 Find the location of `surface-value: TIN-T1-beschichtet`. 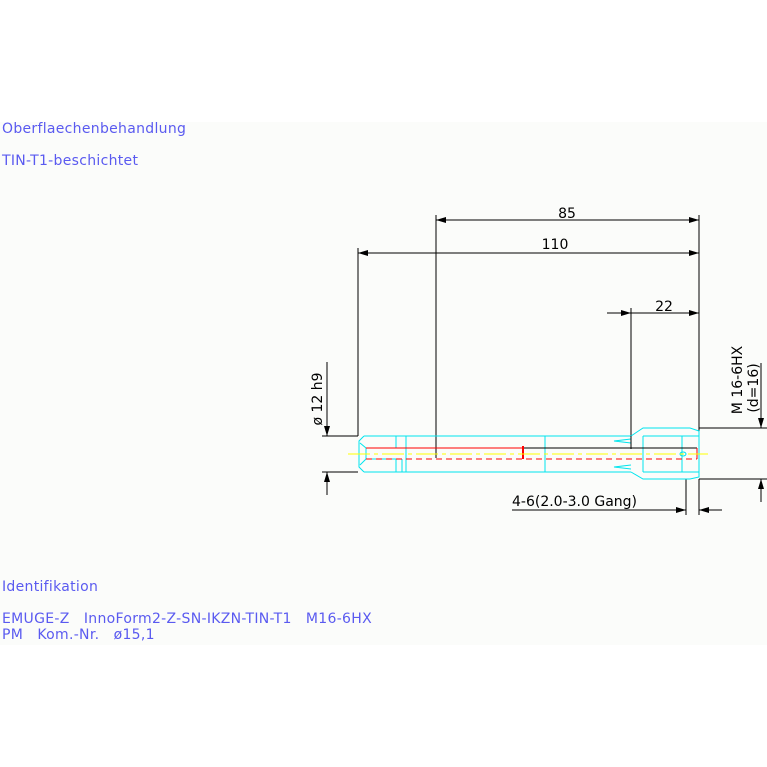

surface-value: TIN-T1-beschichtet is located at coordinates (70, 161).